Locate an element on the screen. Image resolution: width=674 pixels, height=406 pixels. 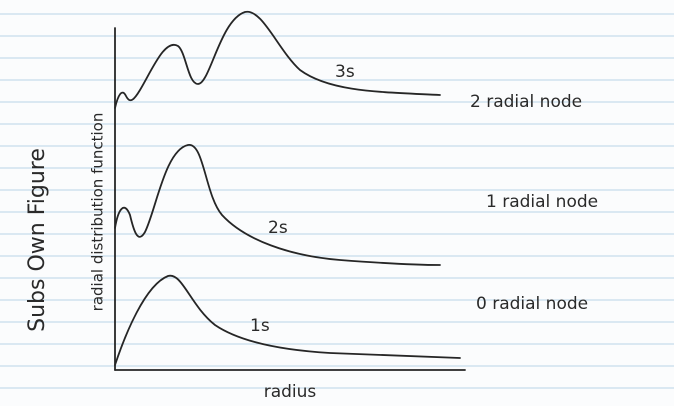
curve-label: 2s is located at coordinates (278, 228).